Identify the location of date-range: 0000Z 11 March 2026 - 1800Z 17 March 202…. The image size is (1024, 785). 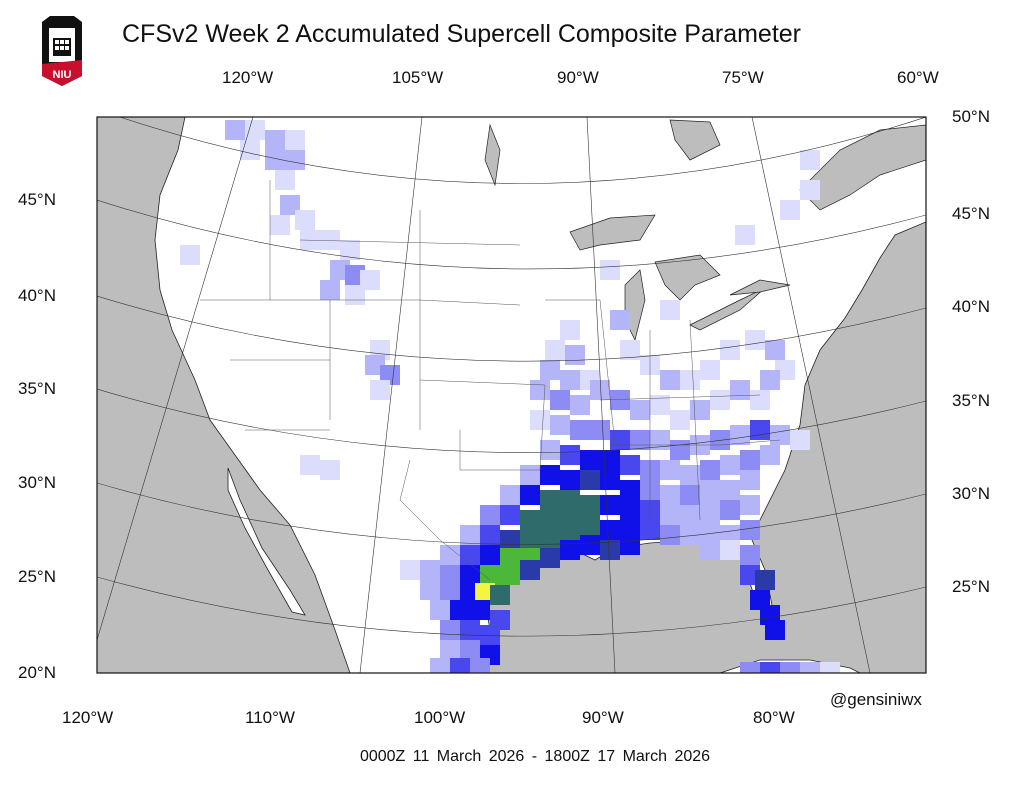
(535, 756).